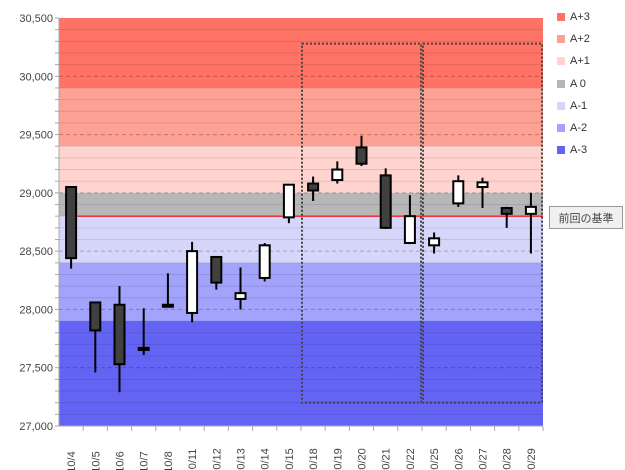  What do you see at coordinates (290, 459) in the screenshot?
I see `x-tick-label: 10/15` at bounding box center [290, 459].